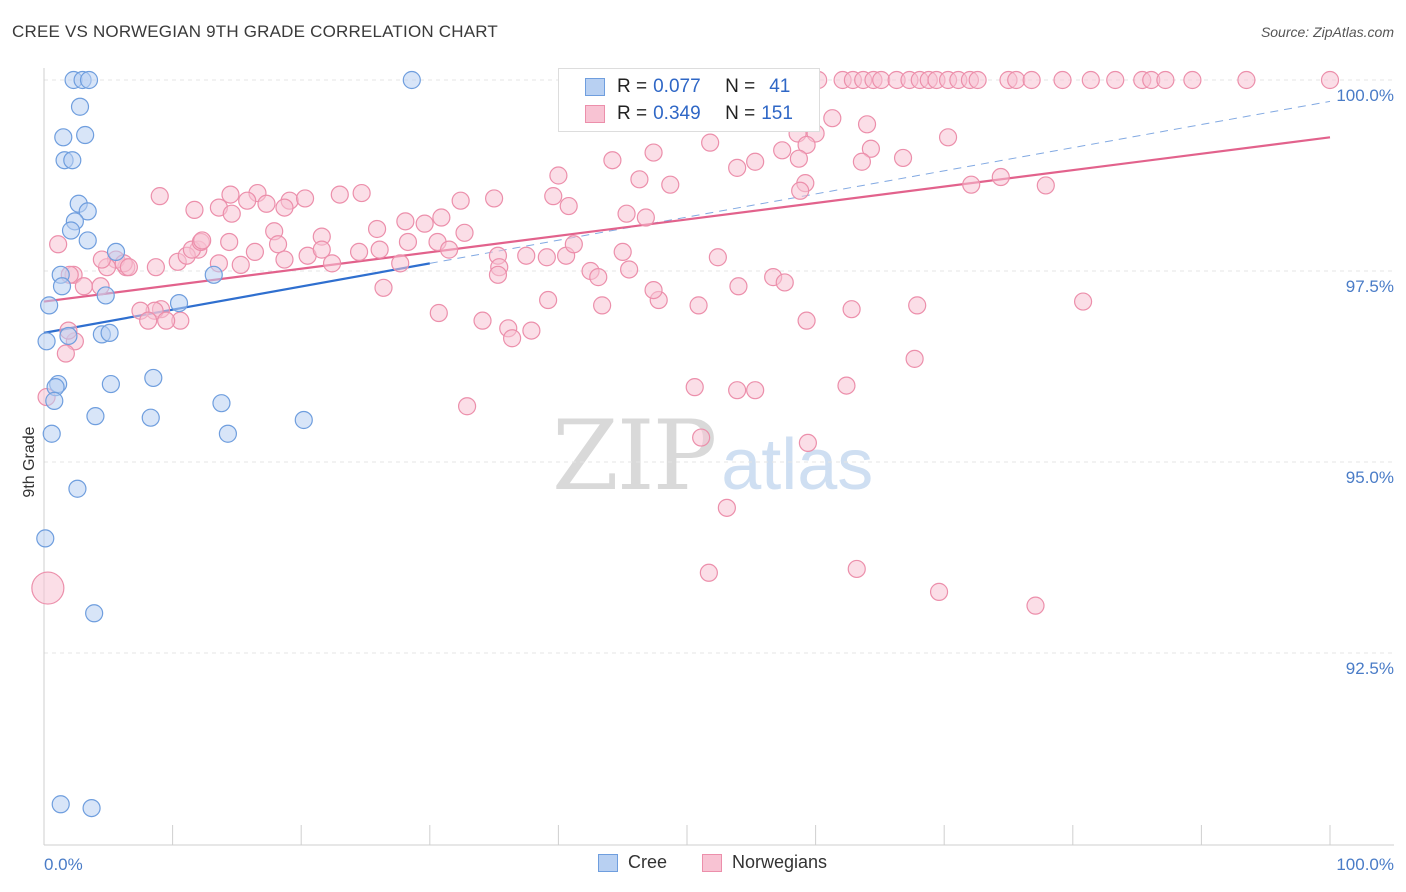  I want to click on x-tick-label: 0.0%, so click(63, 864).